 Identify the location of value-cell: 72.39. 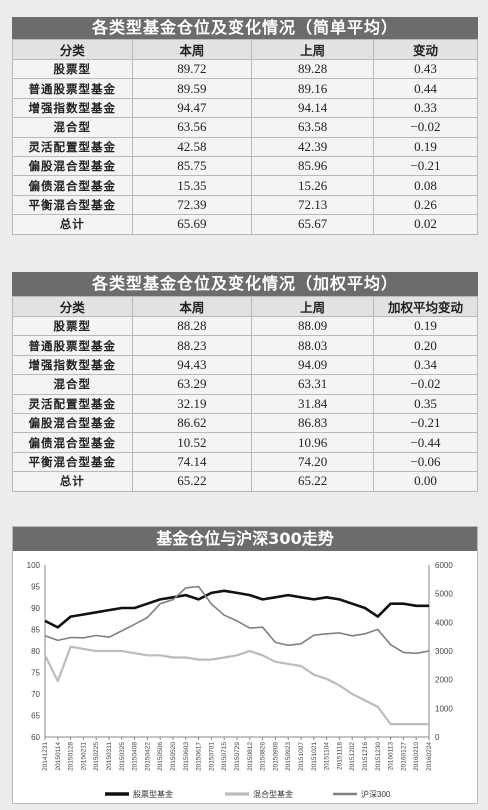
(192, 205).